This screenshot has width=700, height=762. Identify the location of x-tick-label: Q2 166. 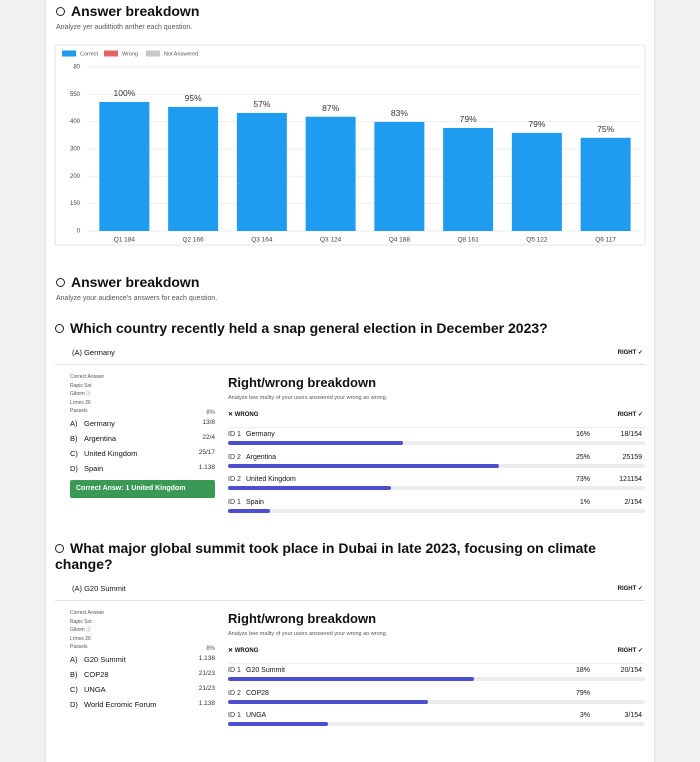
(193, 240).